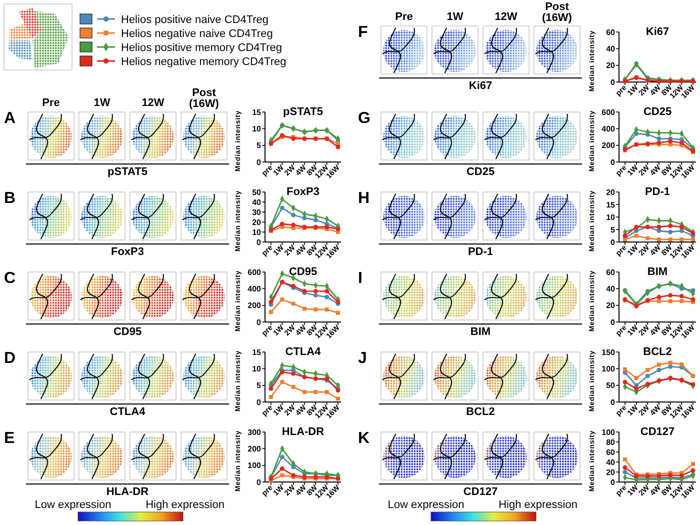  I want to click on y-tick-label: 30, so click(257, 212).